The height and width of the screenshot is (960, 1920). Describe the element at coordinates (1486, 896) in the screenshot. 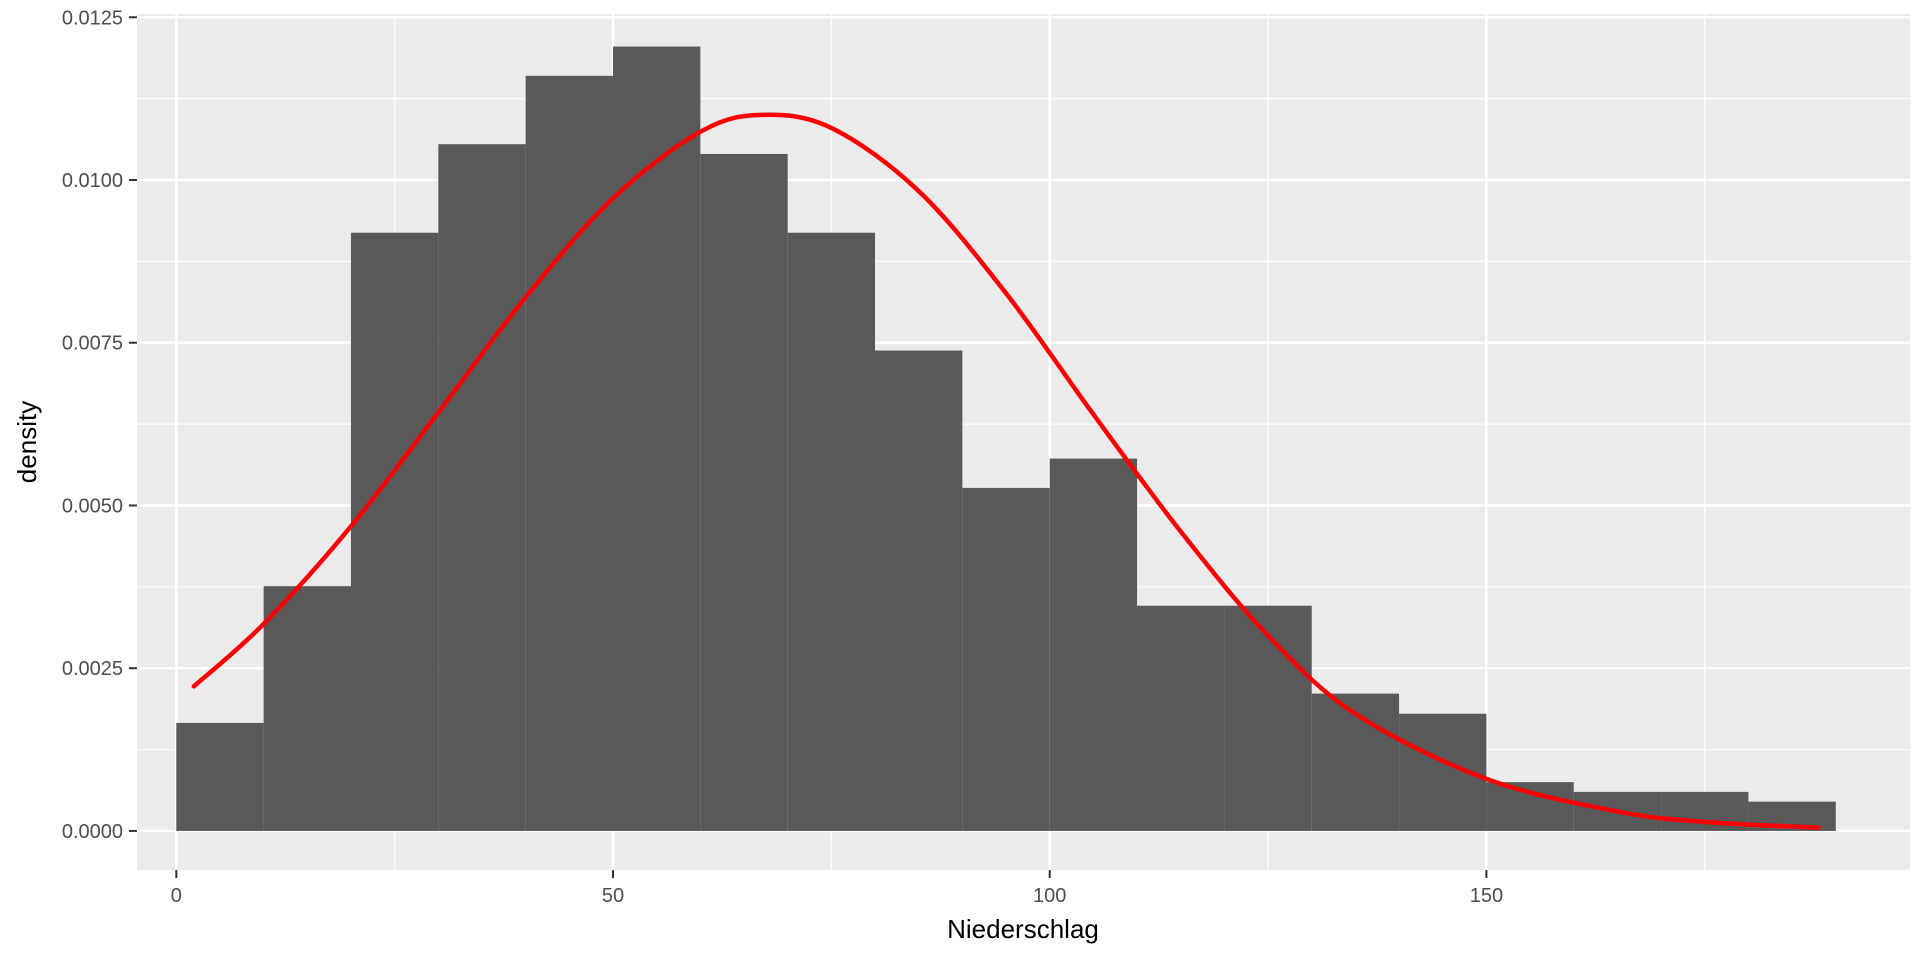

I see `x-tick-label: 150` at that location.